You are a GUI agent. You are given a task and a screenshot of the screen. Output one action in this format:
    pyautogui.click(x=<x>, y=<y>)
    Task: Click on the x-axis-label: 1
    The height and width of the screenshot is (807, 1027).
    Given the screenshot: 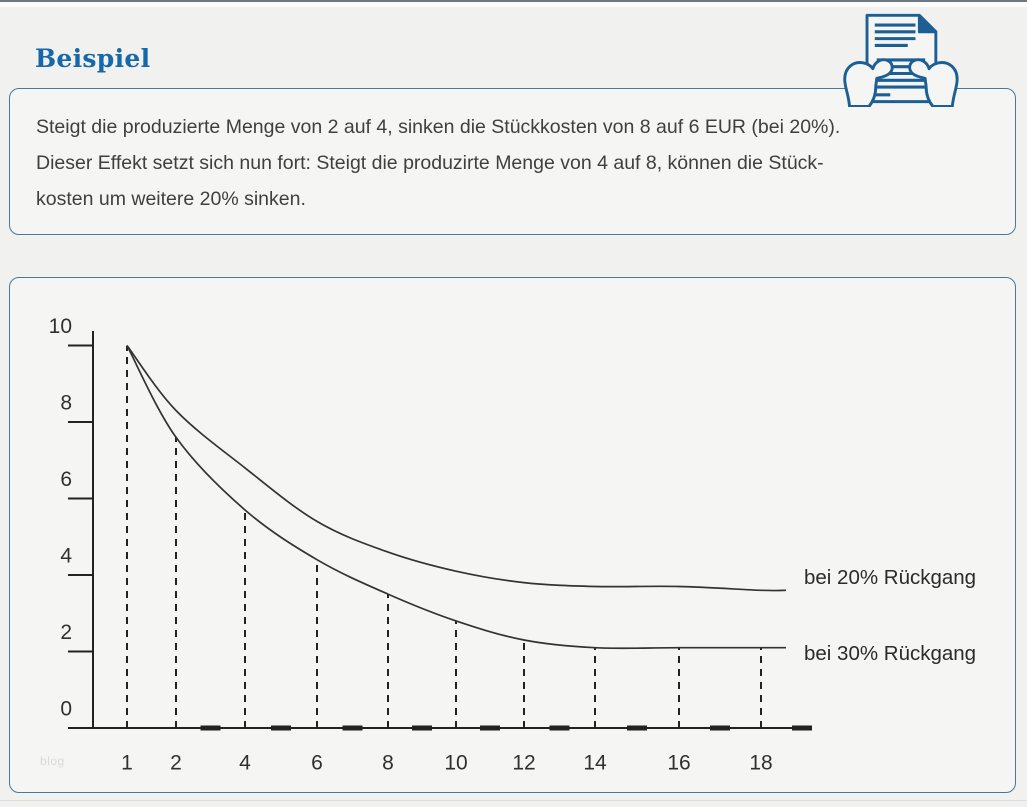 What is the action you would take?
    pyautogui.click(x=127, y=762)
    